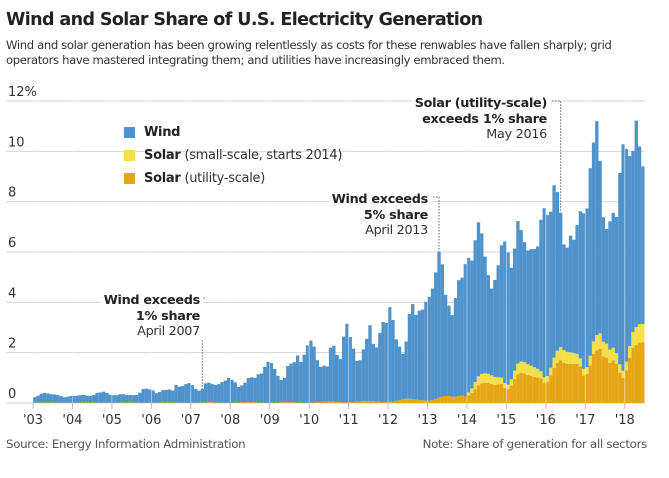 This screenshot has width=669, height=478. What do you see at coordinates (506, 420) in the screenshot?
I see `x-tick-label: '15` at bounding box center [506, 420].